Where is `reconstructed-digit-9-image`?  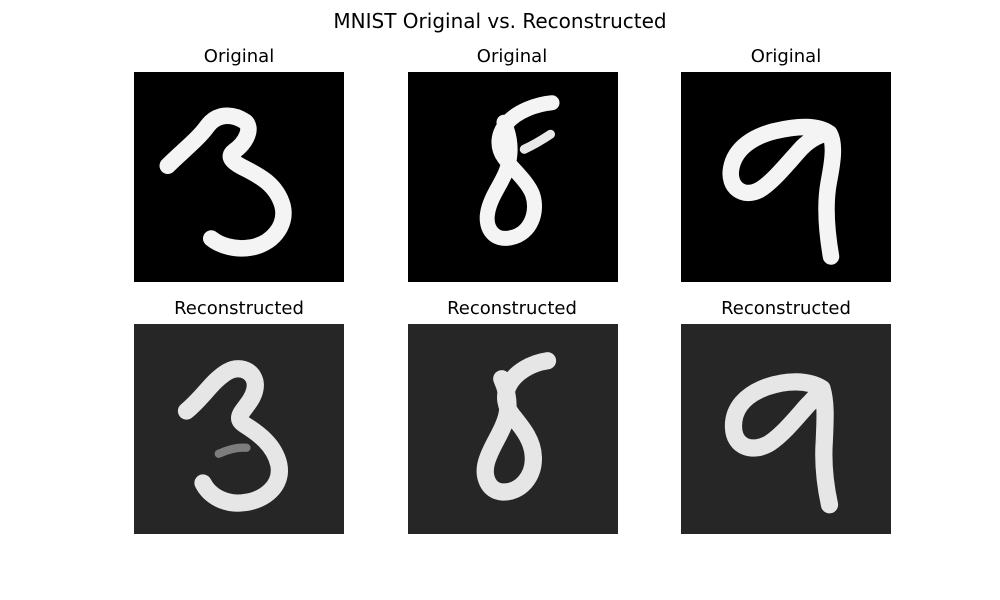 reconstructed-digit-9-image is located at coordinates (786, 429).